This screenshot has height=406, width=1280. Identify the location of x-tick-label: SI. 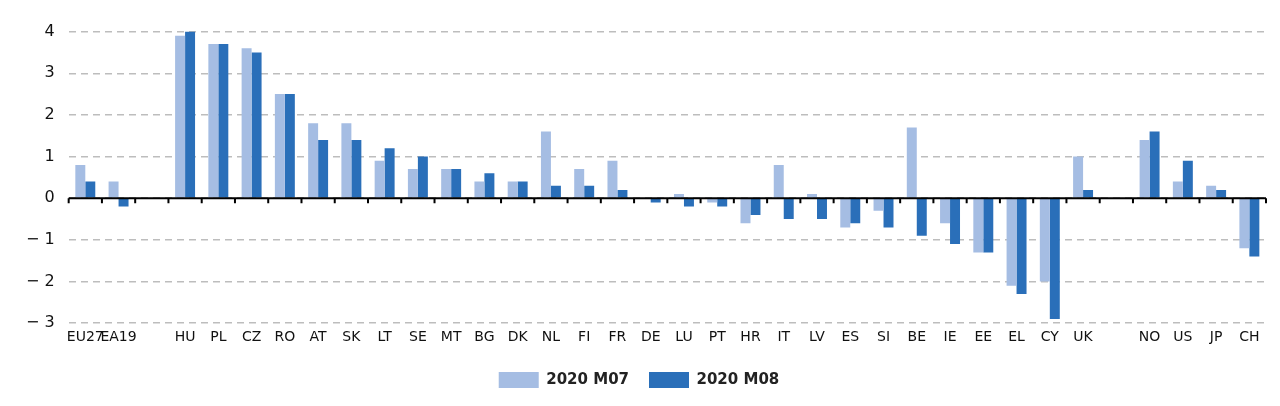
(884, 336).